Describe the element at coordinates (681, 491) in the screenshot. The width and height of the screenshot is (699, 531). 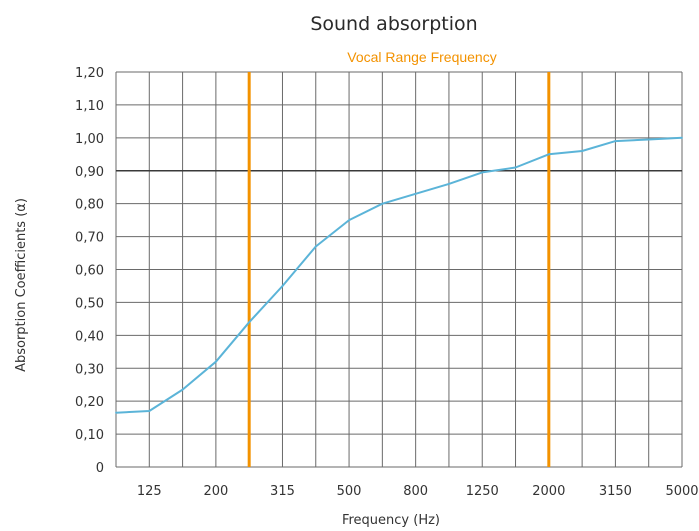
I see `x-tick-label: 5000` at that location.